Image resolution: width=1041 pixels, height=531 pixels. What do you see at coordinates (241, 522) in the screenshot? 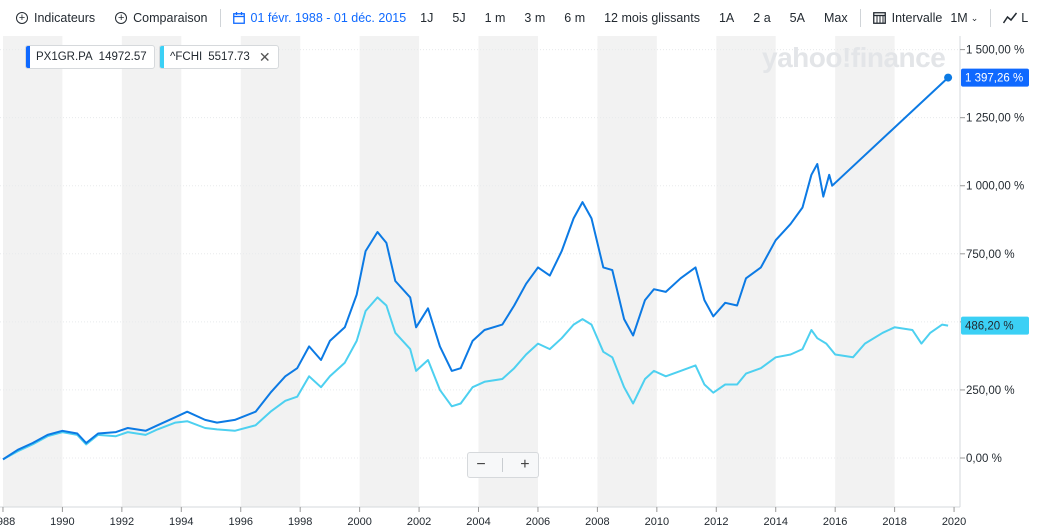
I see `x-tick-label: 1996` at bounding box center [241, 522].